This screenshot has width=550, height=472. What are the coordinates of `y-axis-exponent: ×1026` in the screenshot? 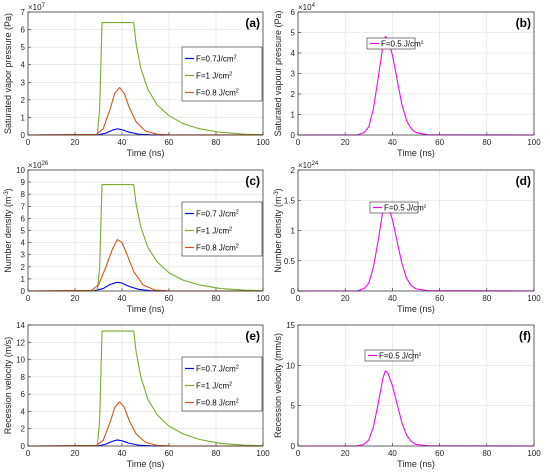 It's located at (38, 165).